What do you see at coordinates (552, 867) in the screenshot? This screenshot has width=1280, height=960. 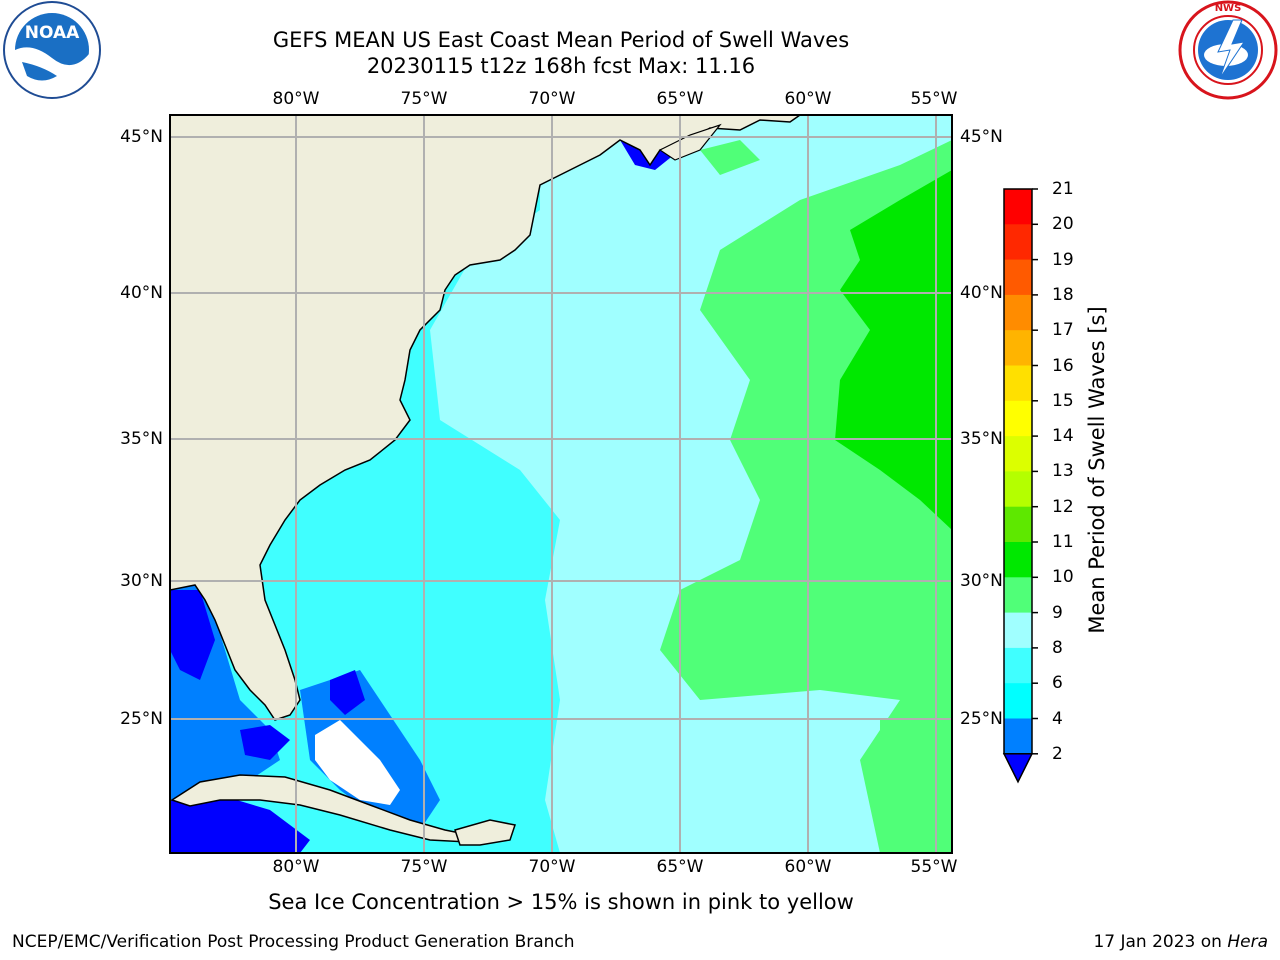 I see `lon-label-bottom: 70°W` at bounding box center [552, 867].